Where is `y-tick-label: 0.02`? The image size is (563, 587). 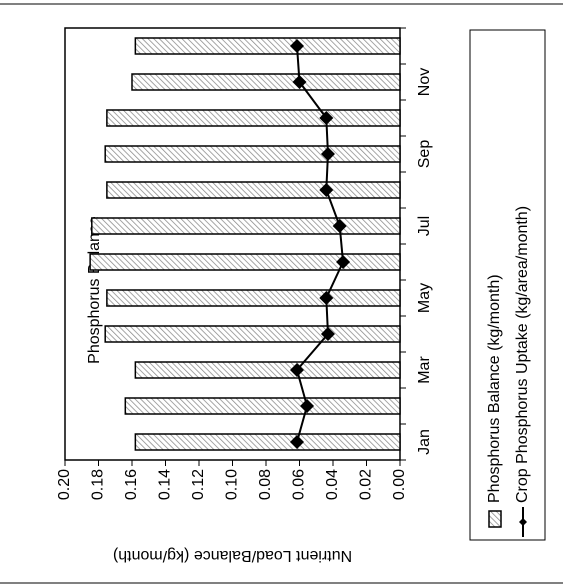
y-tick-label: 0.02 is located at coordinates (366, 484).